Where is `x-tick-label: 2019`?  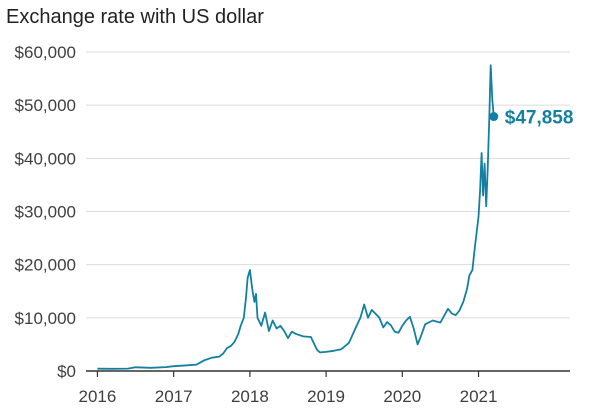 x-tick-label: 2019 is located at coordinates (326, 396).